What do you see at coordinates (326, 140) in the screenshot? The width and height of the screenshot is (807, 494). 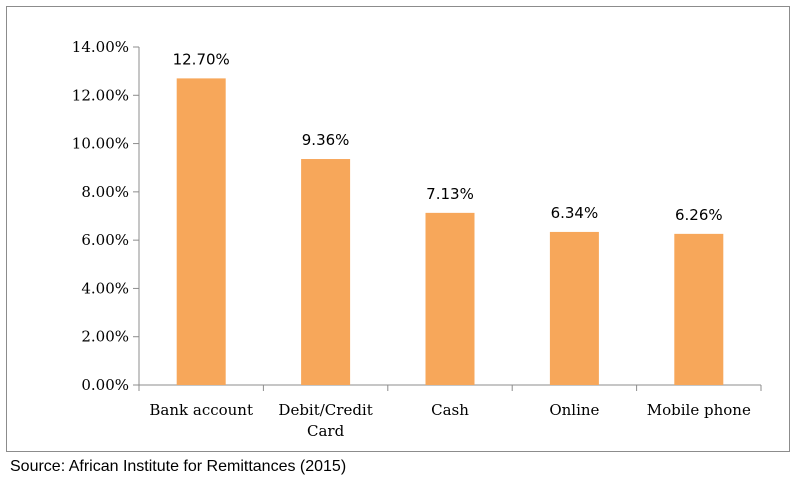 I see `data-label-1: 9.36%` at bounding box center [326, 140].